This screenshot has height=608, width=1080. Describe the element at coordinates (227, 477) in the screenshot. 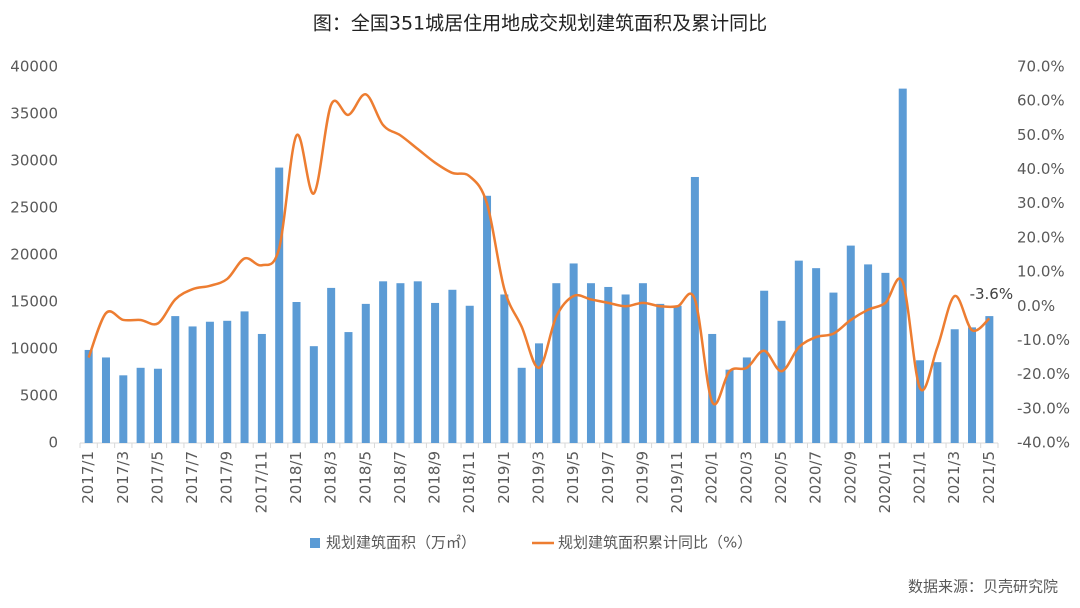

I see `x-tick-label: 2017/9` at that location.